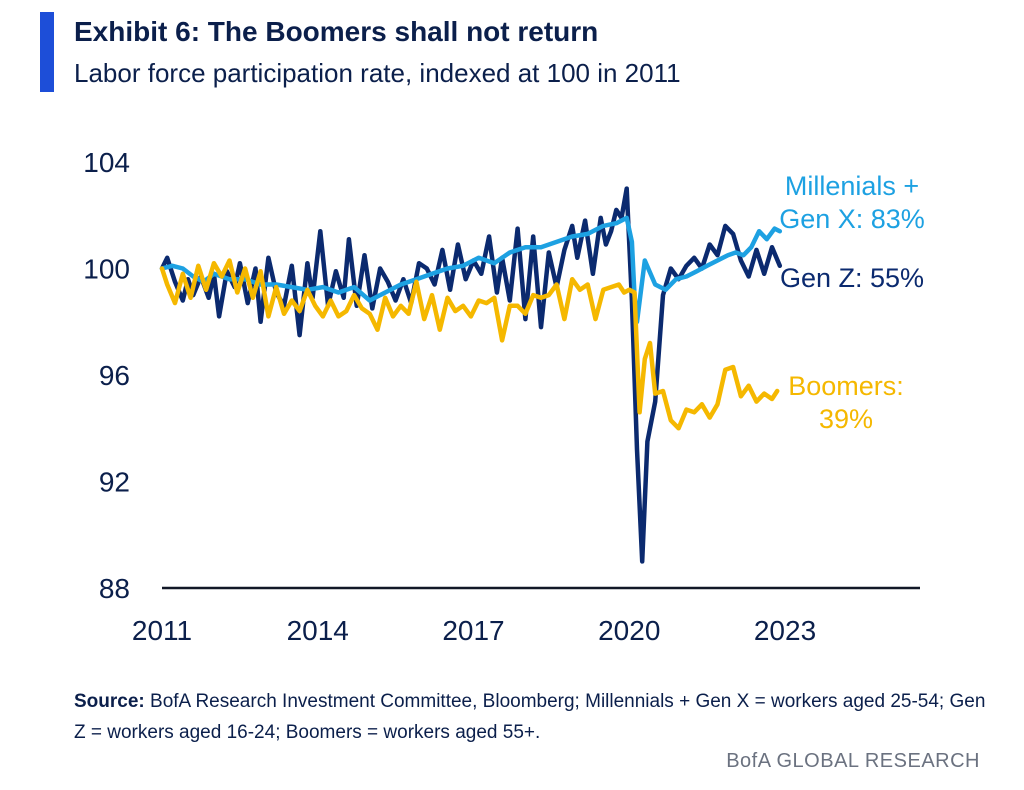 The height and width of the screenshot is (790, 1024). I want to click on label-gen-z-line: Gen Z: 55%, so click(852, 278).